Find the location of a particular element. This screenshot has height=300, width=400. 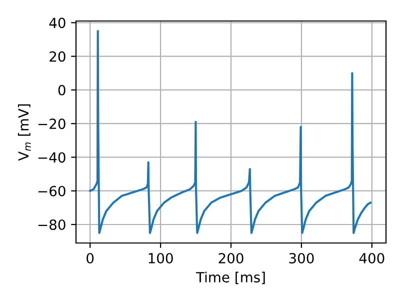

x-tick-label: 400 is located at coordinates (371, 258).